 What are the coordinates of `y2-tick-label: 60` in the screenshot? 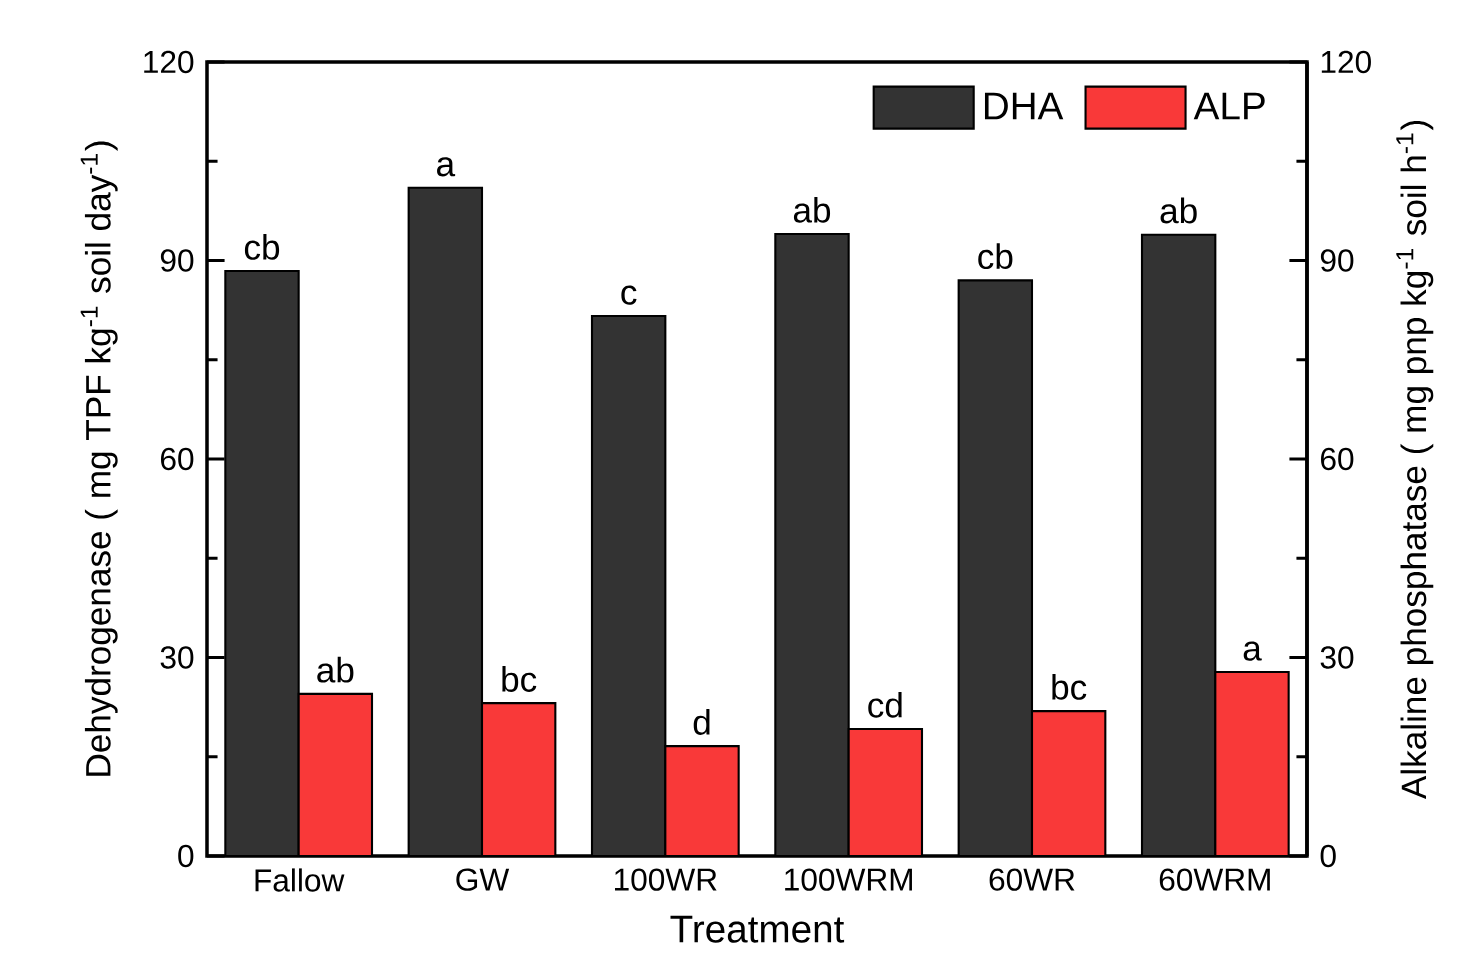 It's located at (1337, 459).